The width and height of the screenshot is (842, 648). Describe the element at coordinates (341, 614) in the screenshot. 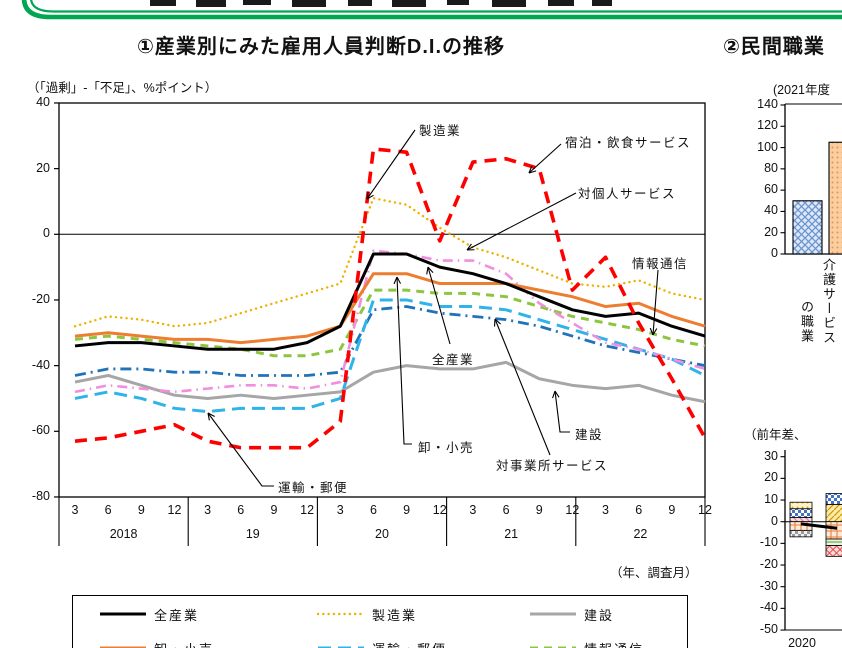

I see `legend-swatch-製造業` at that location.